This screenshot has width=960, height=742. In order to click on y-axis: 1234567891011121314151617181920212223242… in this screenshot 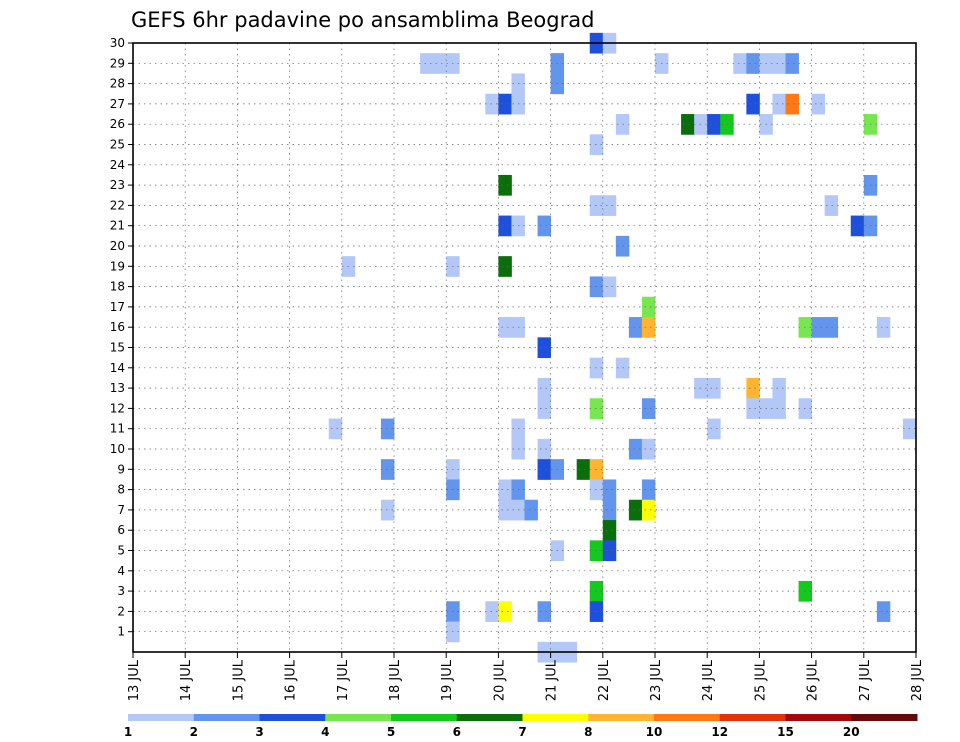, I will do `click(121, 337)`.